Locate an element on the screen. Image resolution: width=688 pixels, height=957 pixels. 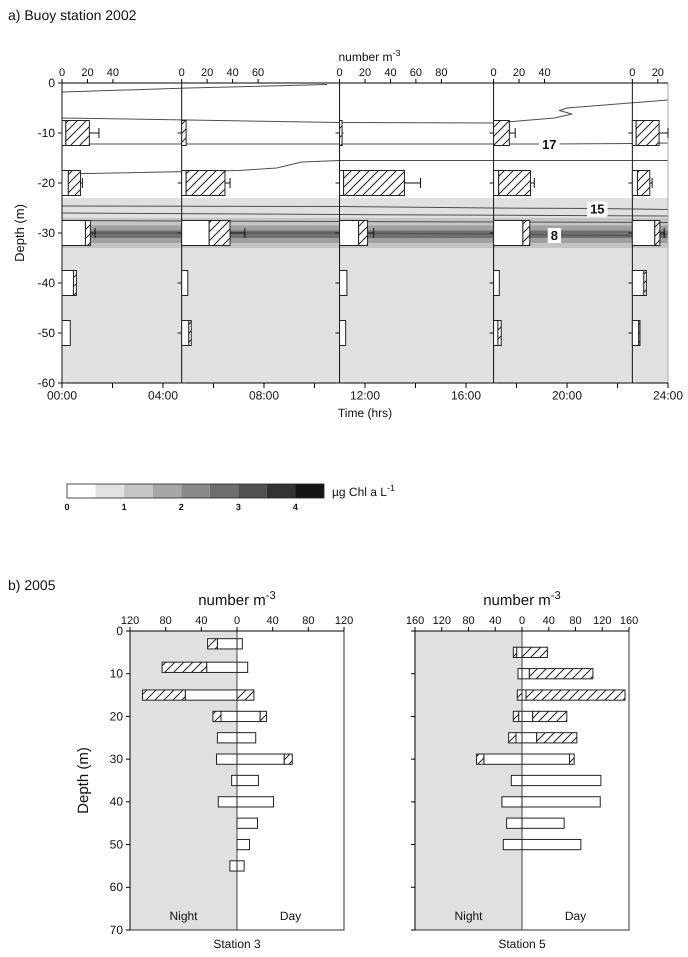
x-tick-label: 20:00 is located at coordinates (567, 395).